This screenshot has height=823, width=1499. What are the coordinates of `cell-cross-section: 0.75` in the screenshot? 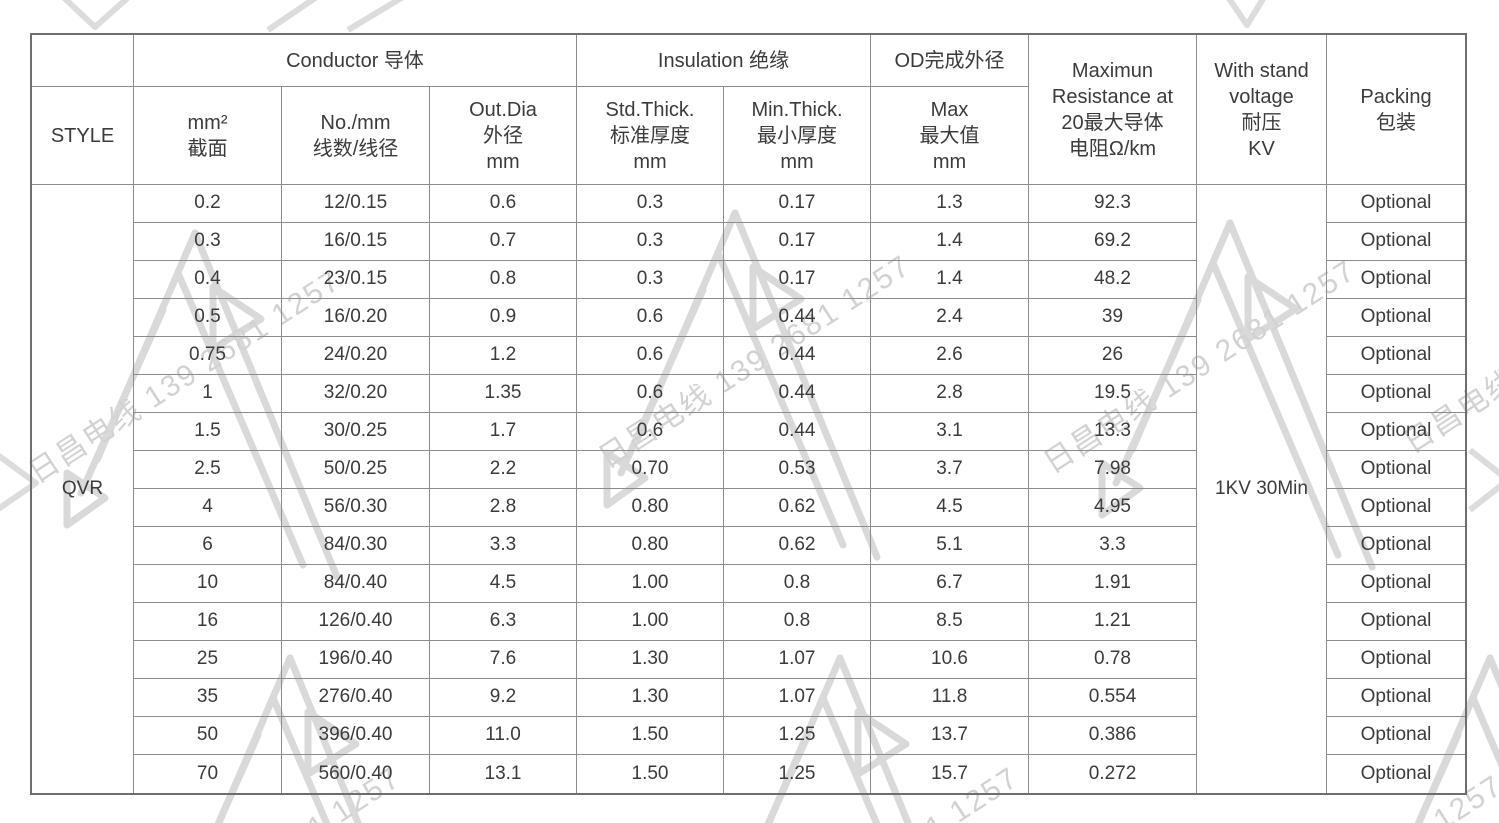 It's located at (208, 356).